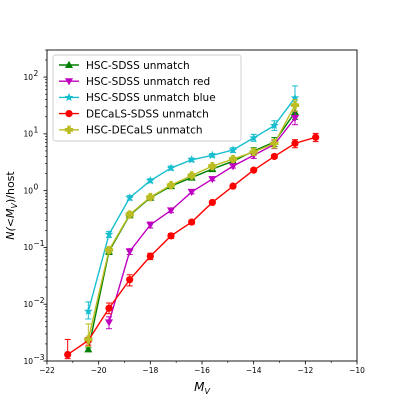 The width and height of the screenshot is (407, 407). I want to click on legend-label: HSC-SDSS unmatch blue, so click(151, 98).